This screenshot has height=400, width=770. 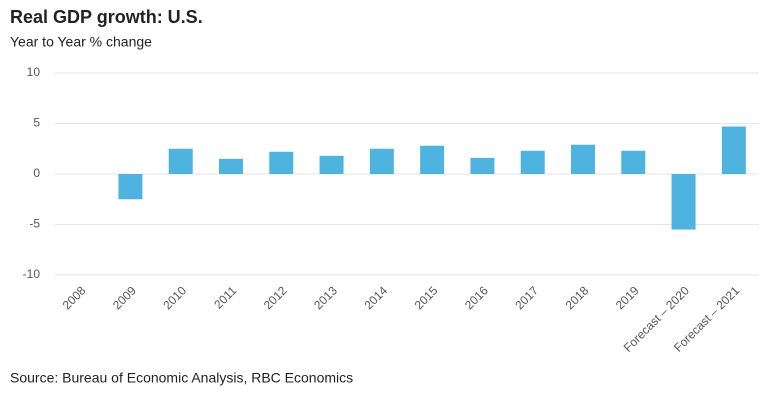 I want to click on y-tick-label: 10, so click(x=34, y=72).